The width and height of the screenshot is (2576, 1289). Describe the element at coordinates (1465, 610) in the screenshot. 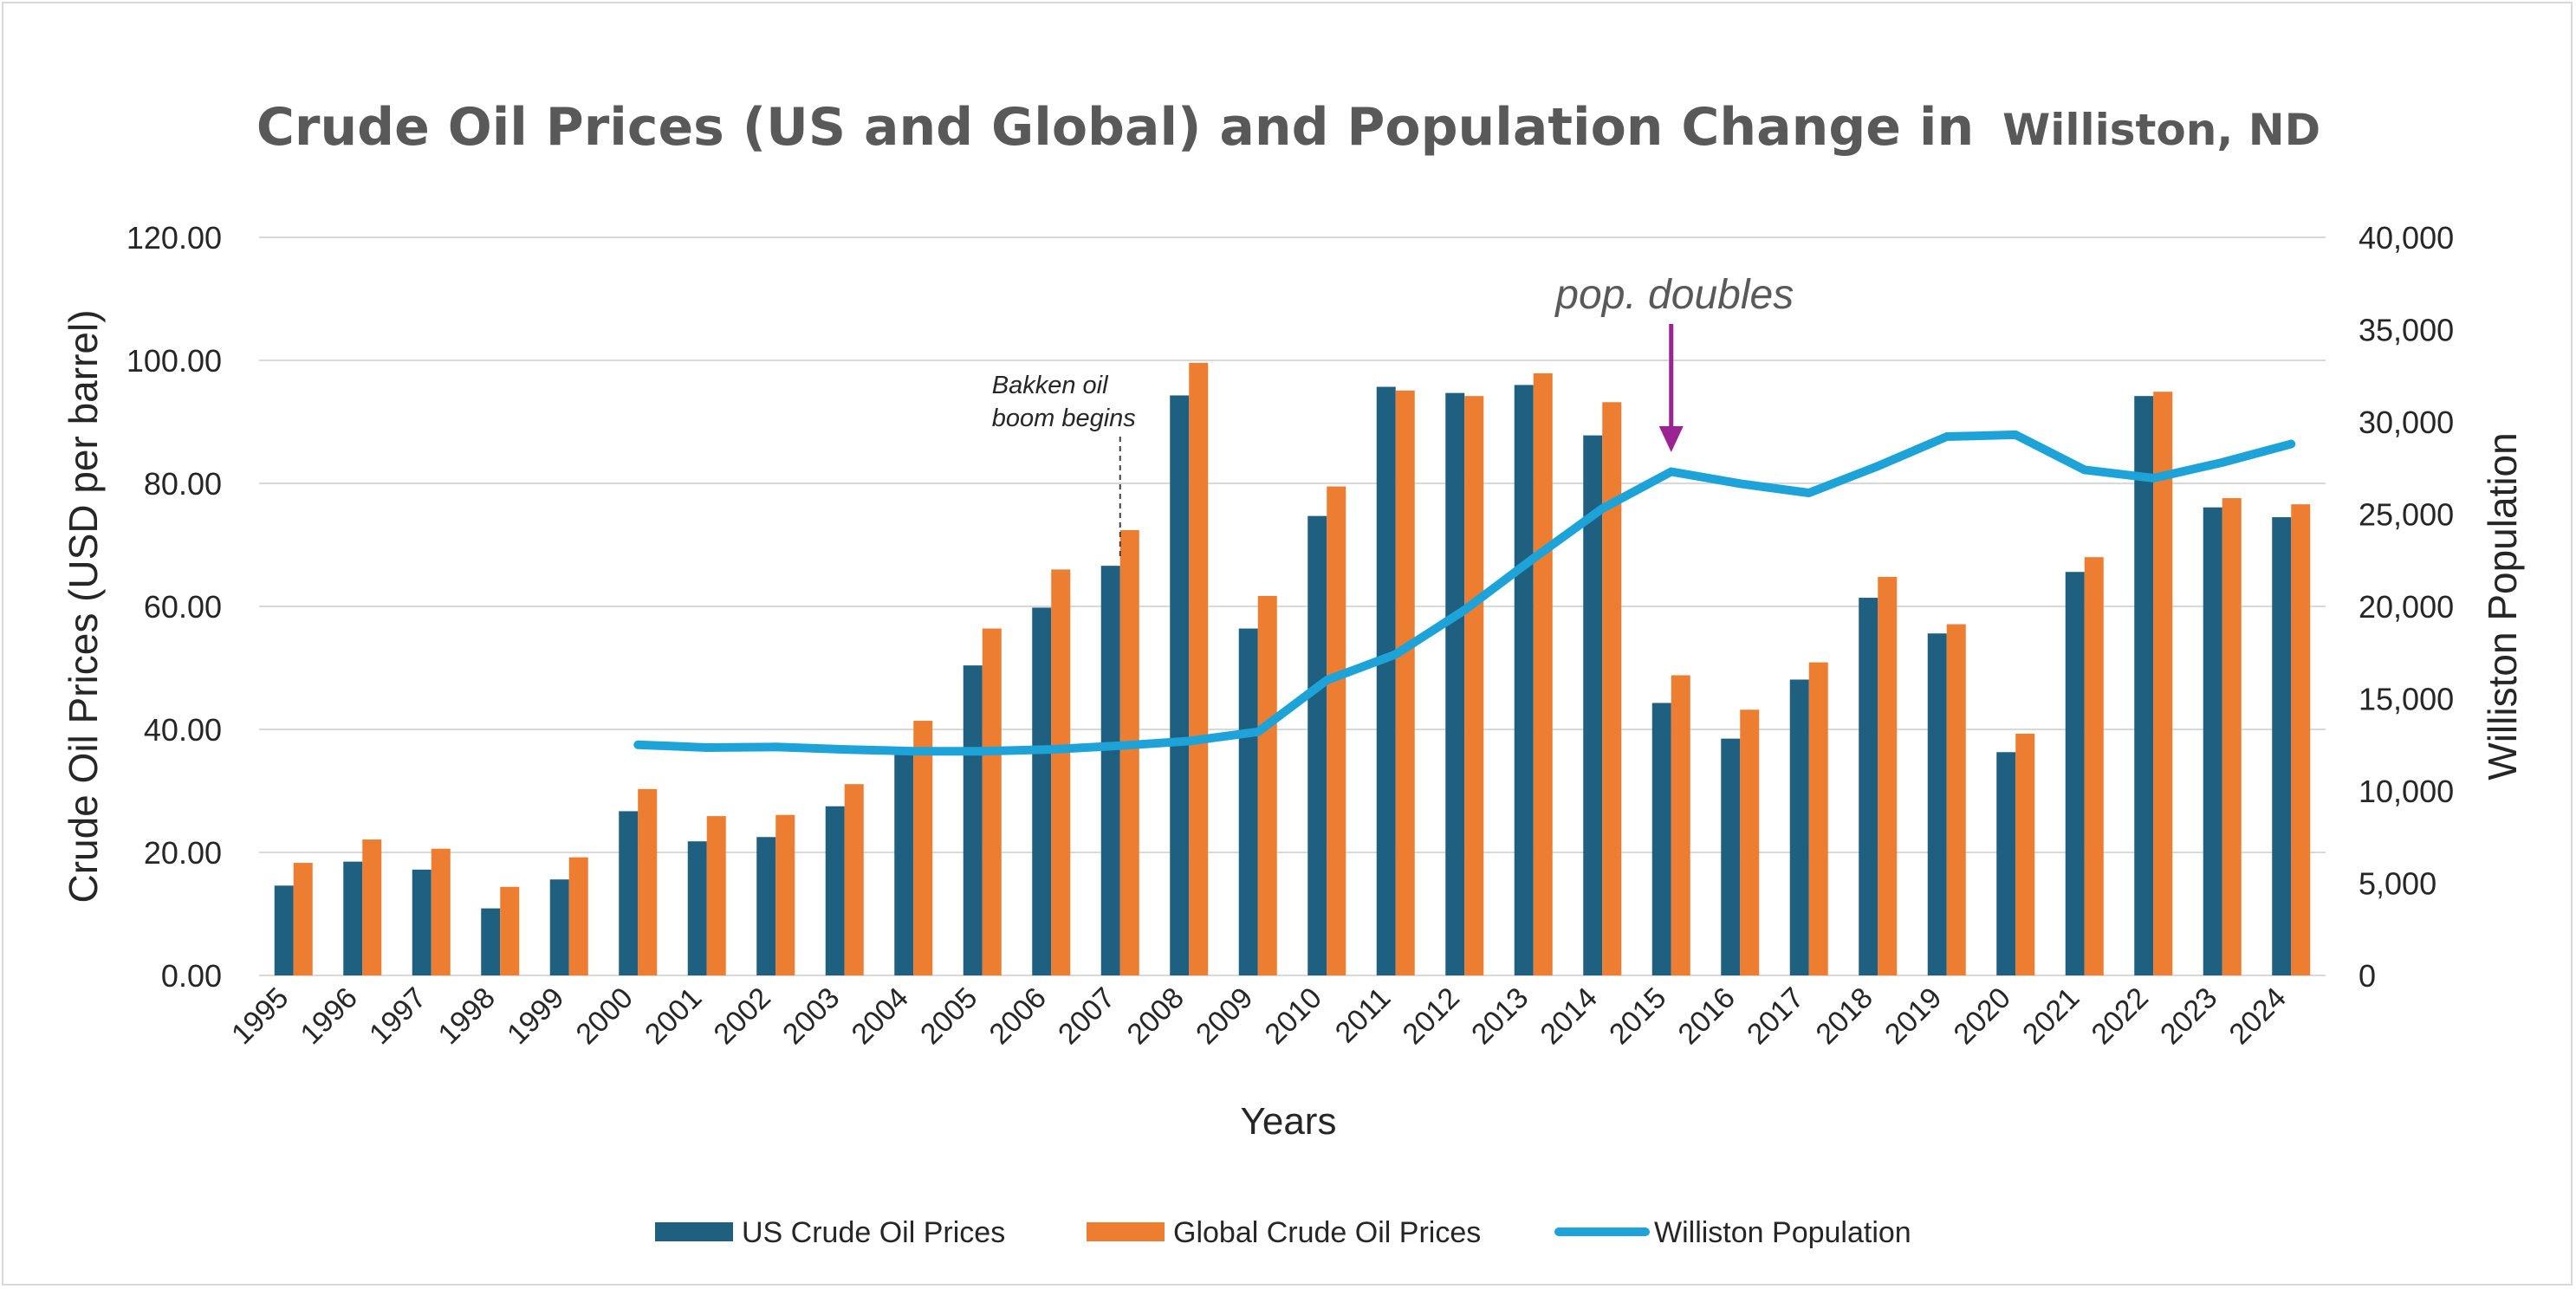

I see `population-point-2012` at that location.